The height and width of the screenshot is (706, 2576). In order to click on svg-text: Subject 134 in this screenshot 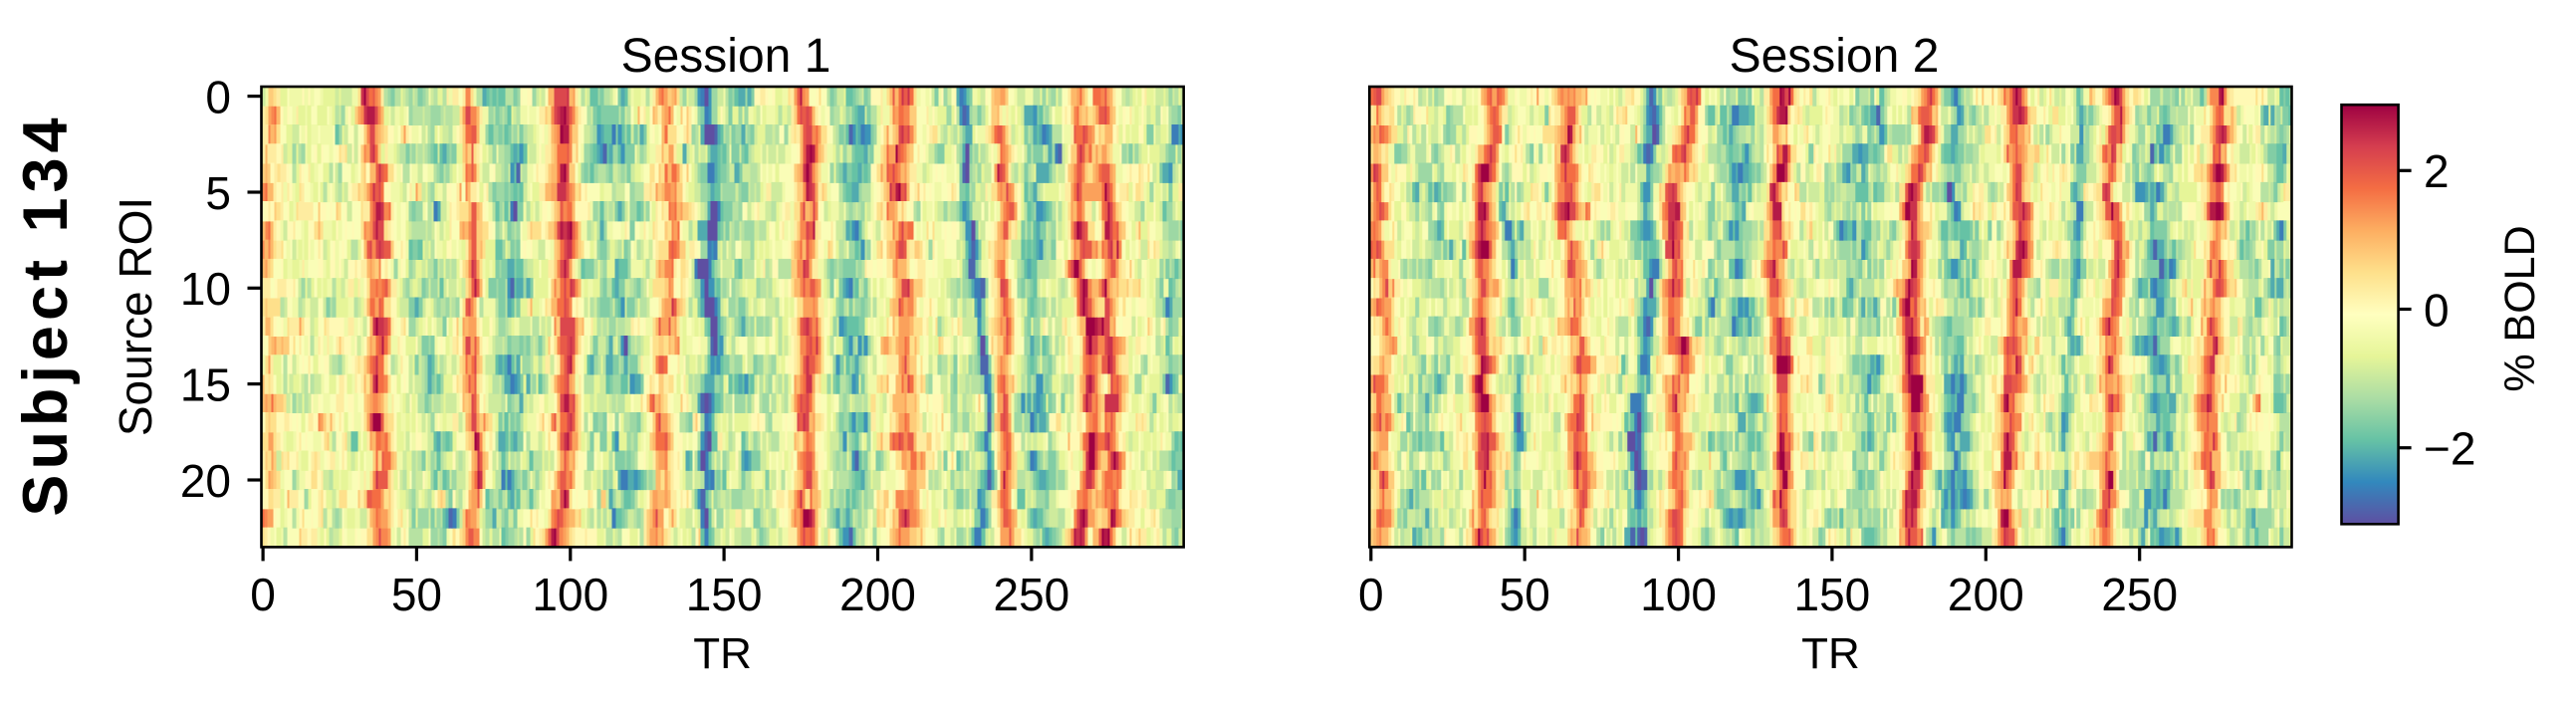, I will do `click(46, 315)`.